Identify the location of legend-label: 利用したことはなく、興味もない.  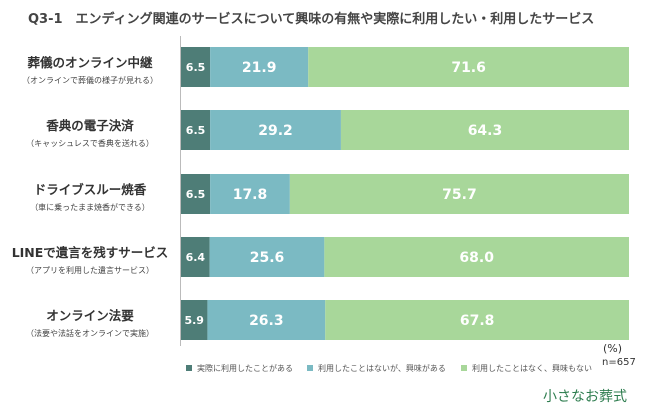
(532, 368).